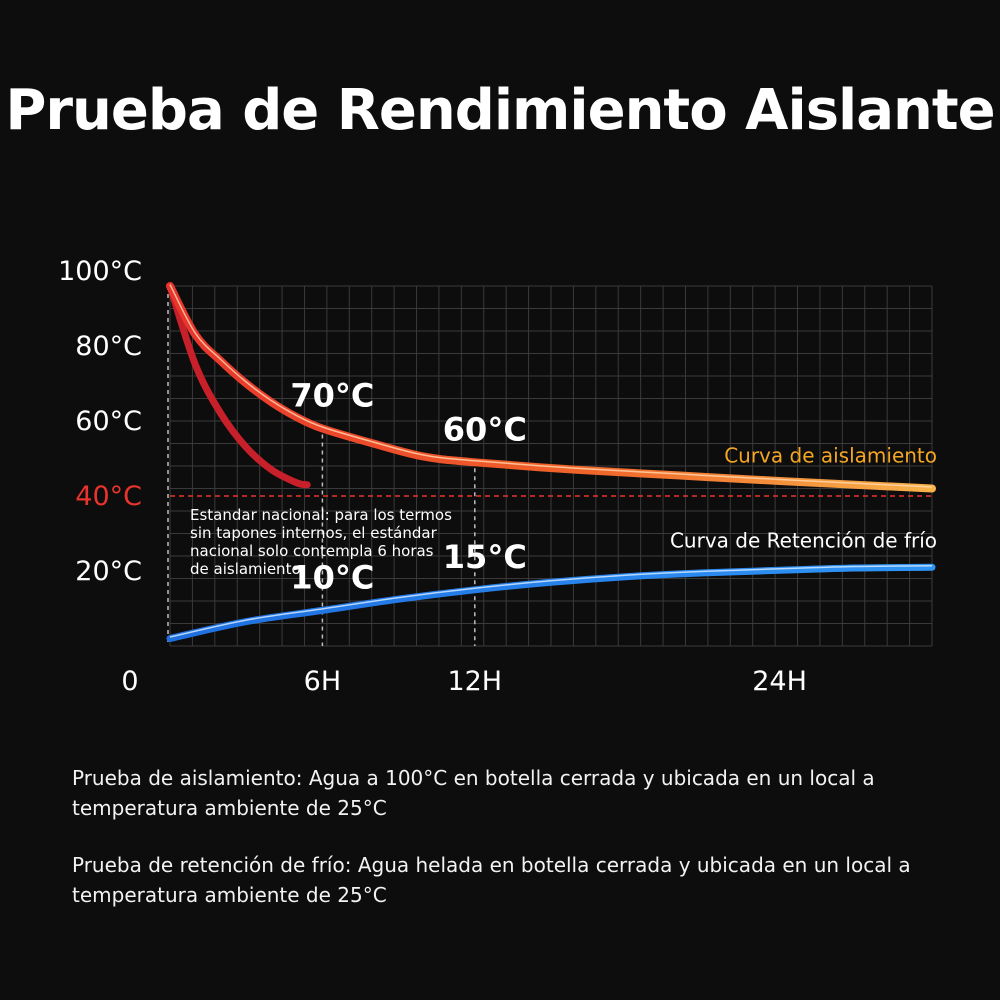  Describe the element at coordinates (803, 540) in the screenshot. I see `legend-cold-retention-label: Curva de Retención de frío` at that location.